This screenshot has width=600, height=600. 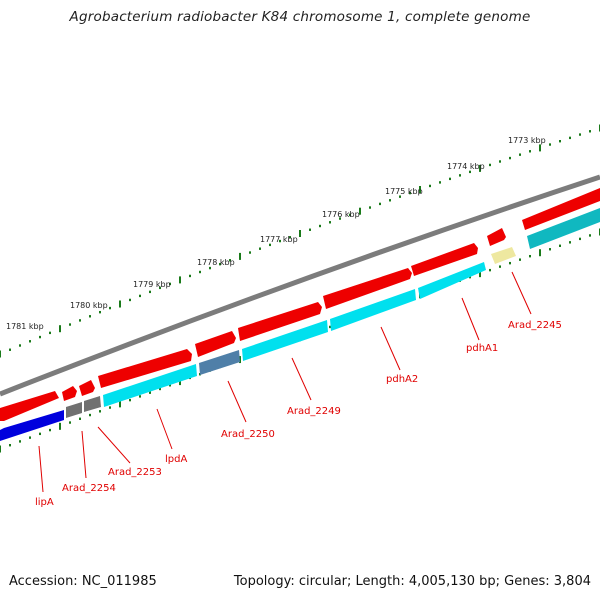 What do you see at coordinates (563, 228) in the screenshot?
I see `gene-reverse-edge` at bounding box center [563, 228].